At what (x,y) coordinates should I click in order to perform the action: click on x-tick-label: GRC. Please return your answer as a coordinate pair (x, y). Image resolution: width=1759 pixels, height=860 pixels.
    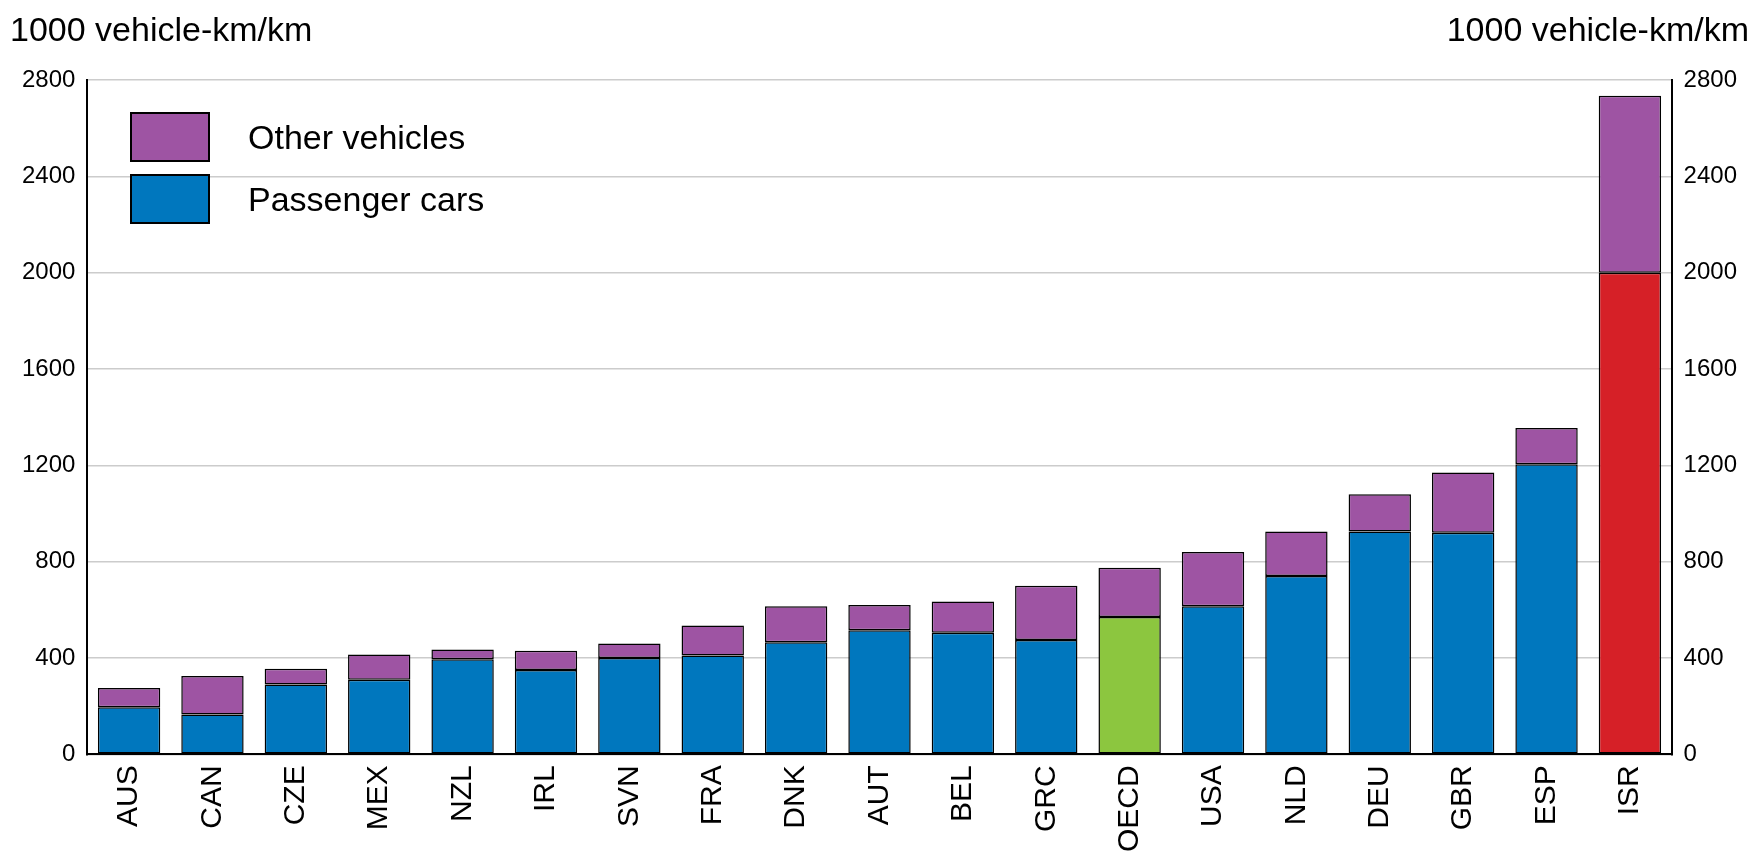
    Looking at the image, I should click on (1044, 798).